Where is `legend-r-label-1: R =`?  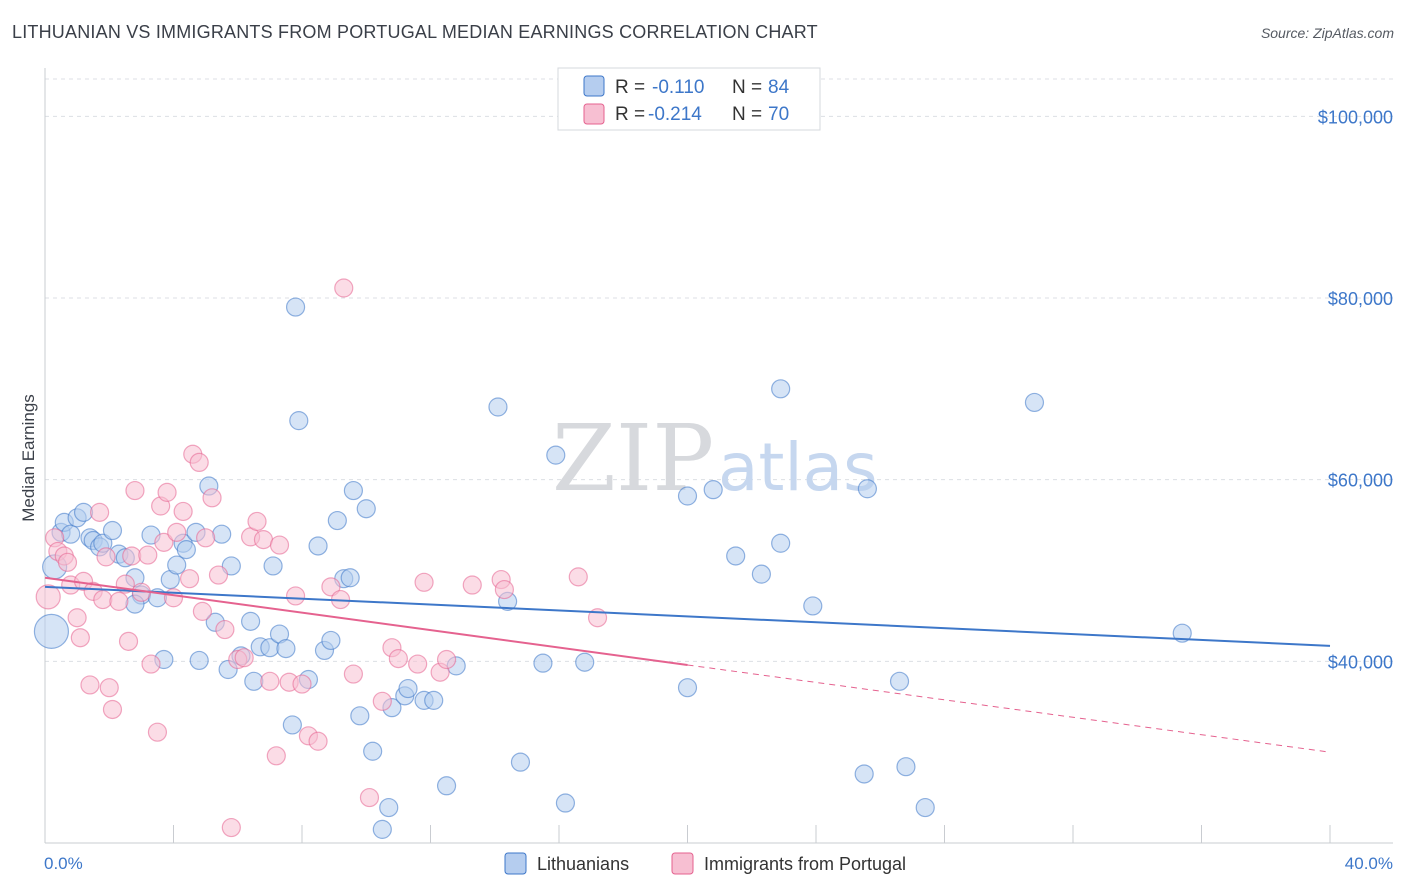
legend-r-label-1: R = is located at coordinates (630, 87).